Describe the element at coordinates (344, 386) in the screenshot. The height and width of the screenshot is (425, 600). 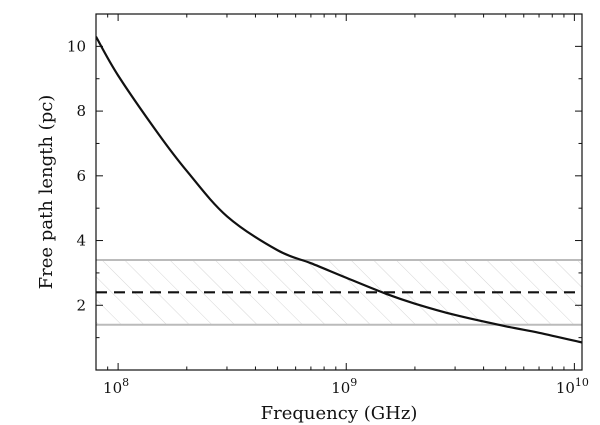
I see `x-tick-label: 10⁹` at that location.